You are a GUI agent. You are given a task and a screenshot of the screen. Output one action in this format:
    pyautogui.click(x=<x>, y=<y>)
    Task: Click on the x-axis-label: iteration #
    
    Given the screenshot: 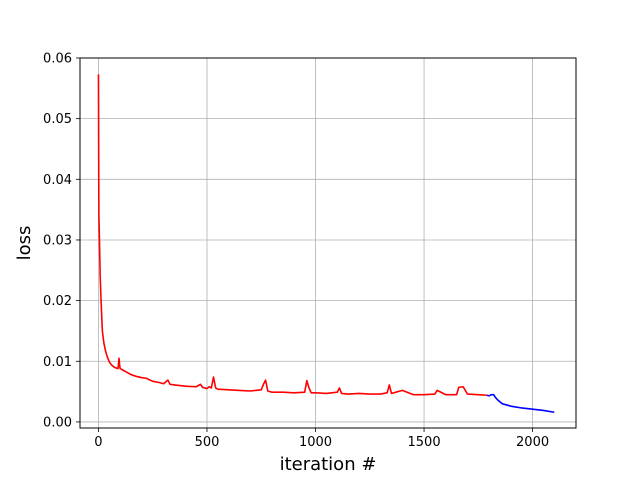 What is the action you would take?
    pyautogui.click(x=328, y=464)
    